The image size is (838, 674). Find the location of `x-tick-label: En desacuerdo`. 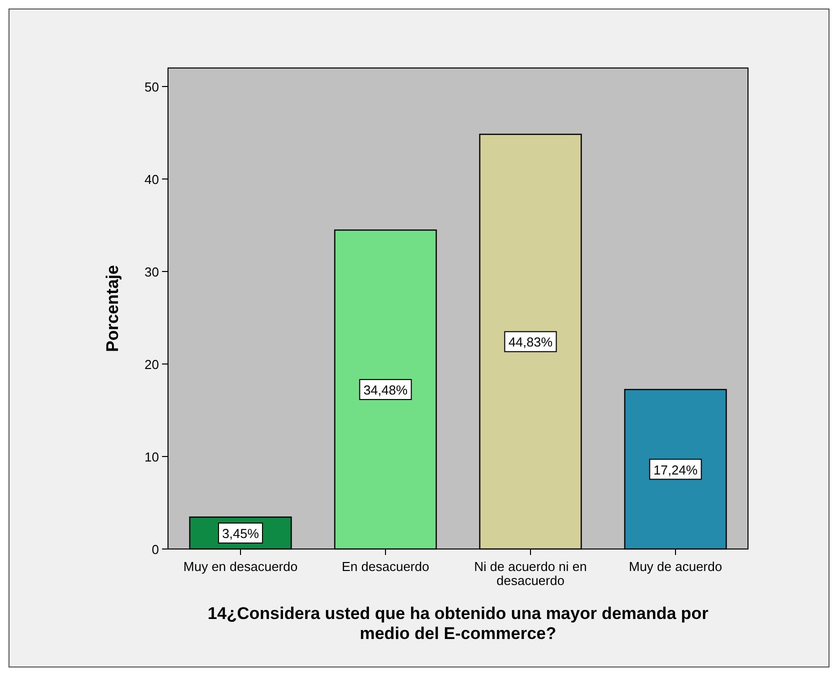

x-tick-label: En desacuerdo is located at coordinates (386, 566).